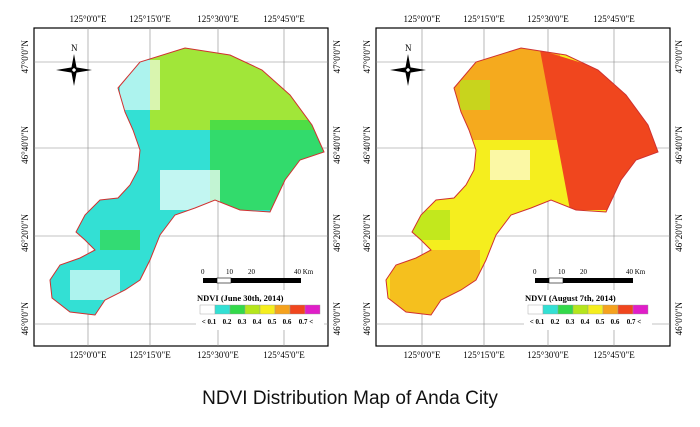 The width and height of the screenshot is (700, 427). Describe the element at coordinates (240, 298) in the screenshot. I see `legend-title-june: NDVI (June 30th, 2014)` at that location.